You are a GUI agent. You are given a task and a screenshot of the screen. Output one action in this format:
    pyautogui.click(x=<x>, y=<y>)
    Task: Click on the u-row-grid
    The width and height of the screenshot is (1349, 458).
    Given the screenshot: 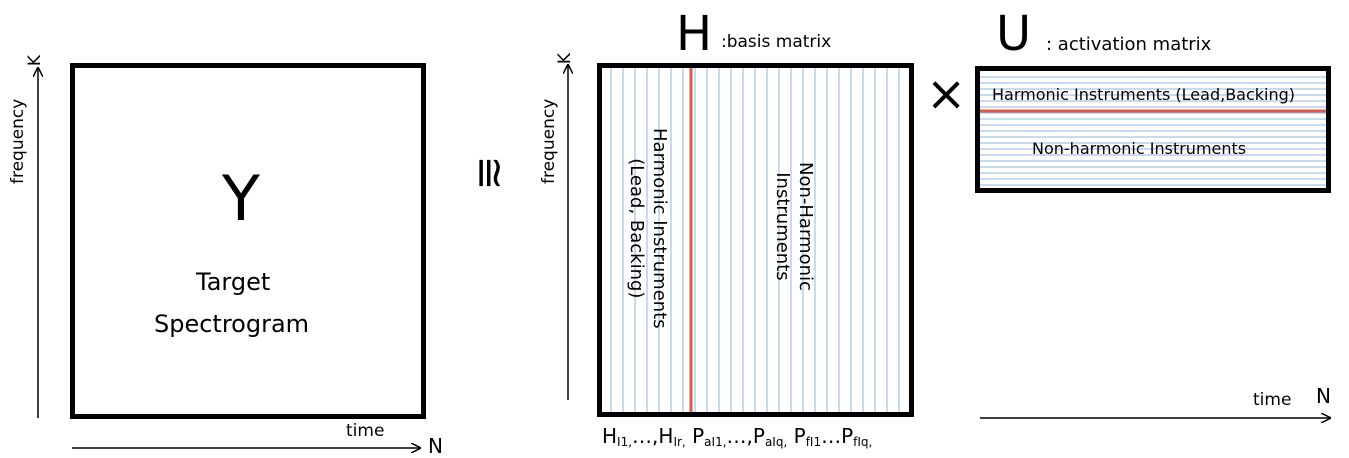 What is the action you would take?
    pyautogui.click(x=1153, y=131)
    